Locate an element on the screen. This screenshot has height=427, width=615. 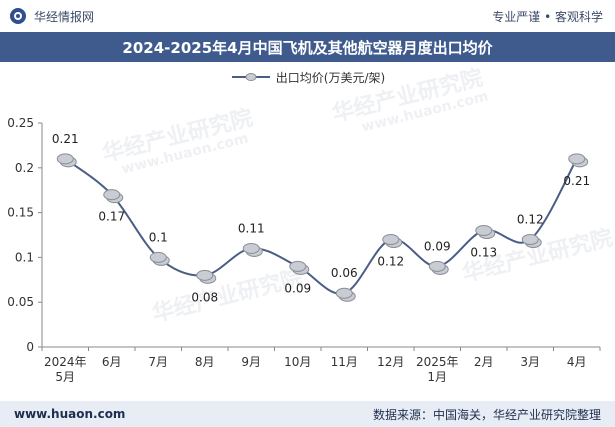
legend: 出口均价(万美元/架) is located at coordinates (307, 77).